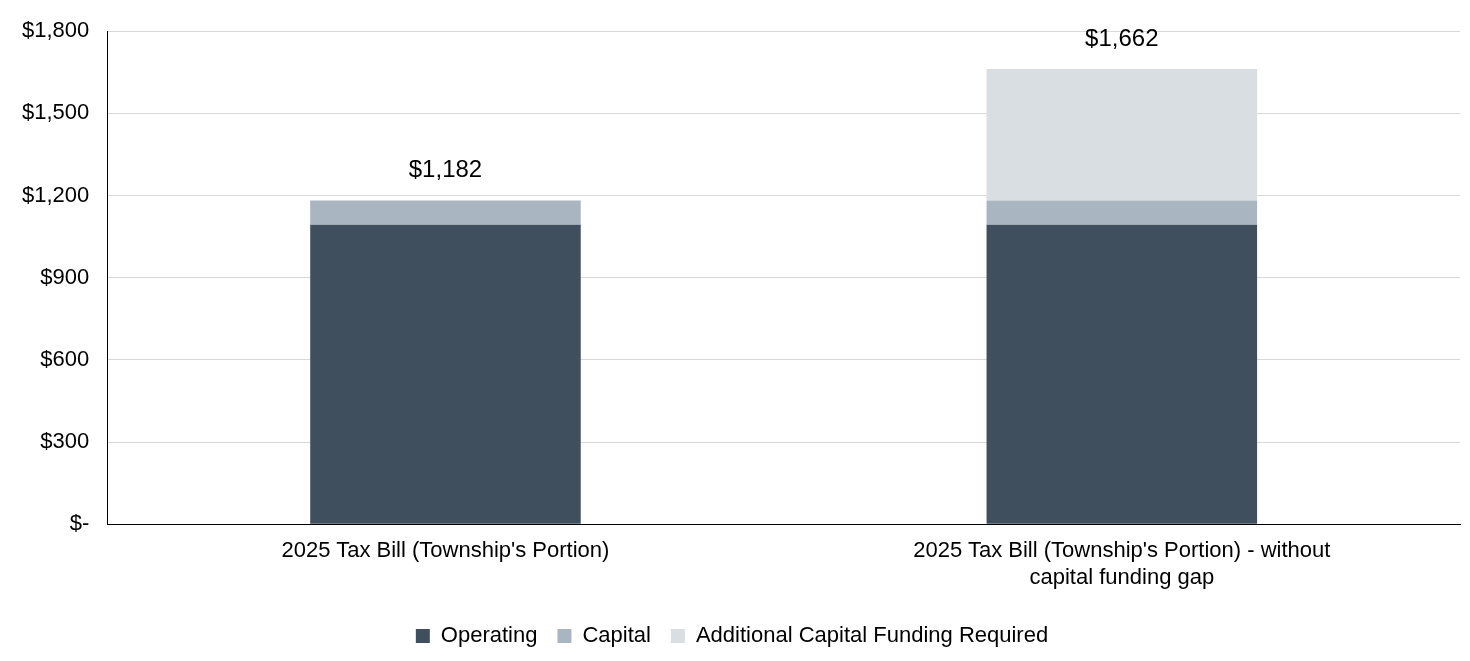 This screenshot has height=661, width=1470. I want to click on y-tick-label: $600, so click(65, 358).